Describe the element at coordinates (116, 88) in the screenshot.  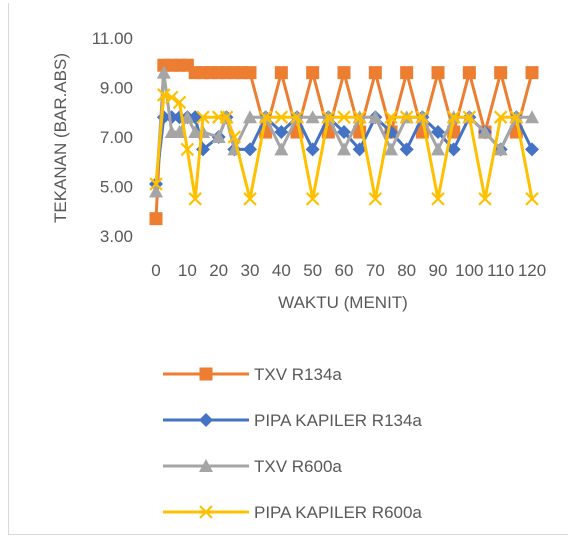
I see `y-tick-label: 9.00` at that location.